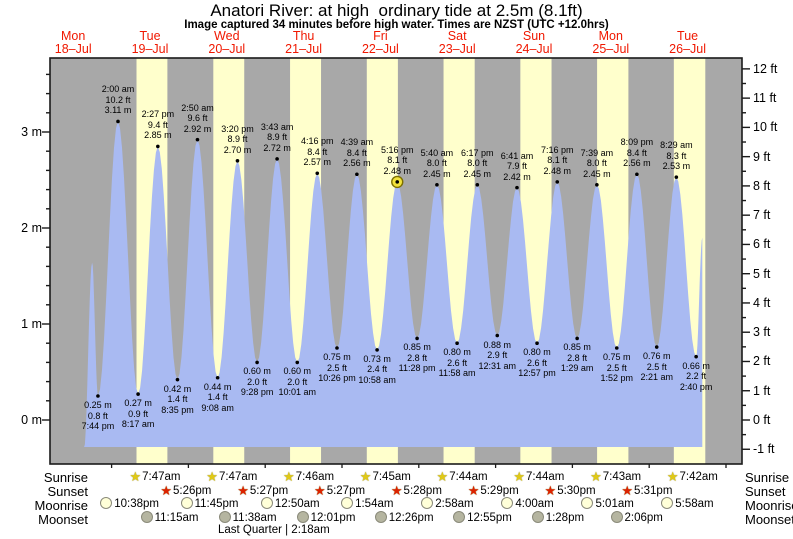 This screenshot has height=539, width=793. What do you see at coordinates (614, 504) in the screenshot?
I see `moonrise-time: 5:01am` at bounding box center [614, 504].